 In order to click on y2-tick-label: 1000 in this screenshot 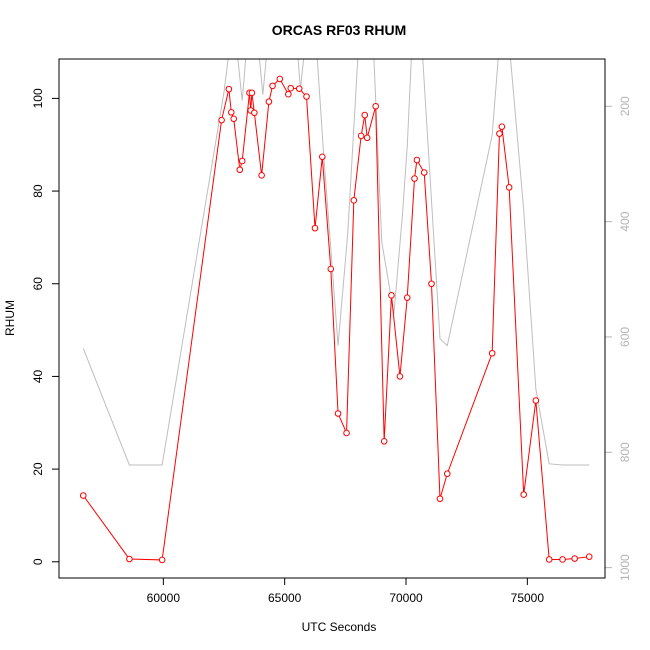, I will do `click(625, 567)`.